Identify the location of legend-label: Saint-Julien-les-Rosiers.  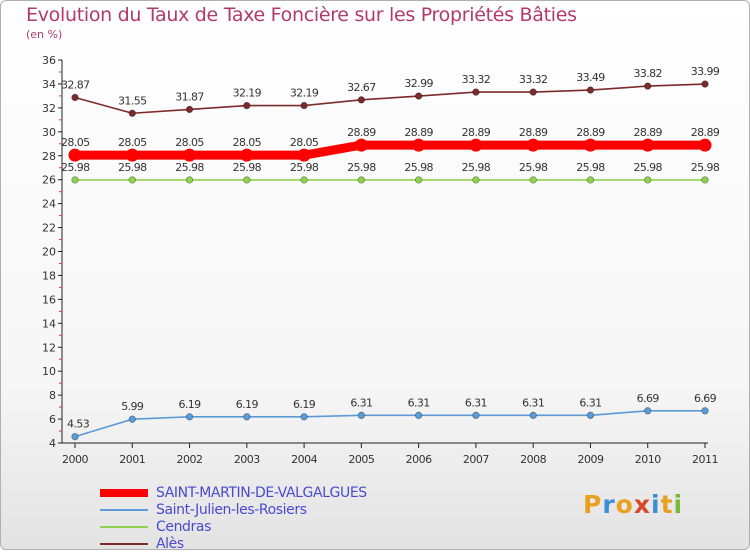
(231, 509).